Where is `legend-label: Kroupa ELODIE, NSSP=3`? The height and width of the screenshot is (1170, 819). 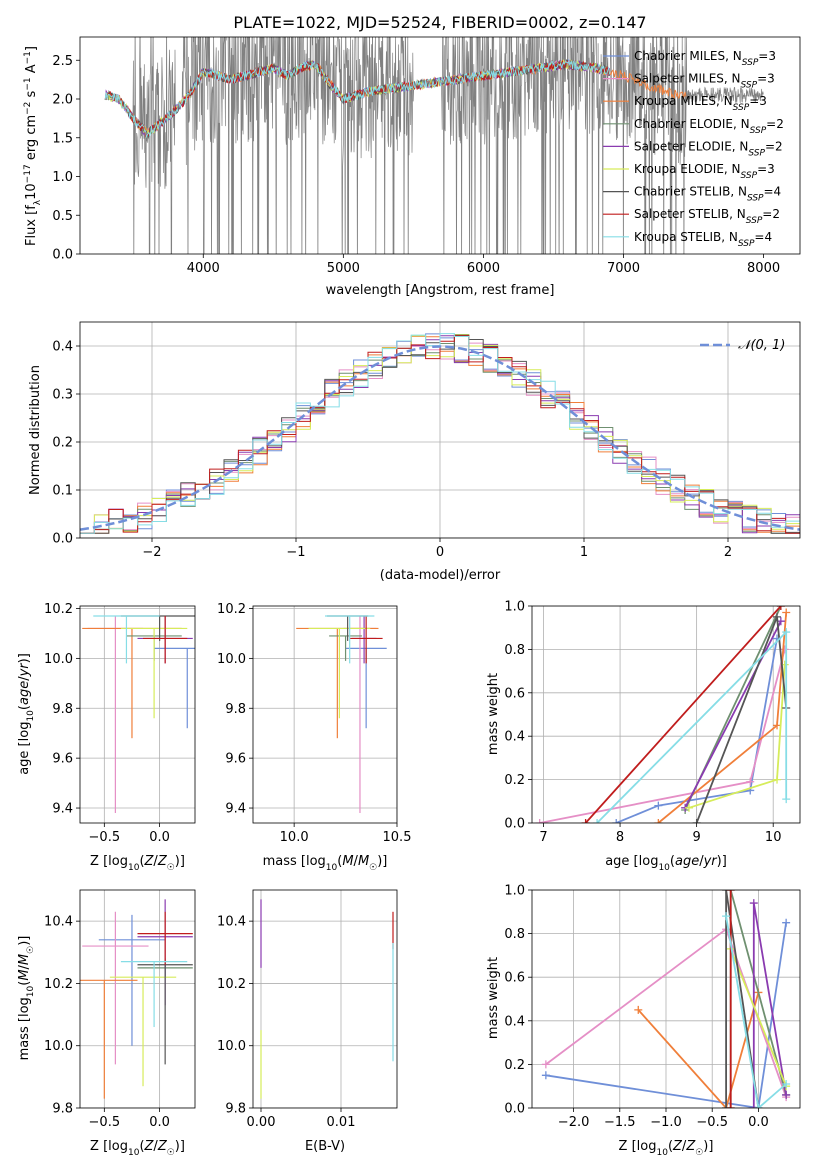
legend-label: Kroupa ELODIE, NSSP=3 is located at coordinates (704, 171).